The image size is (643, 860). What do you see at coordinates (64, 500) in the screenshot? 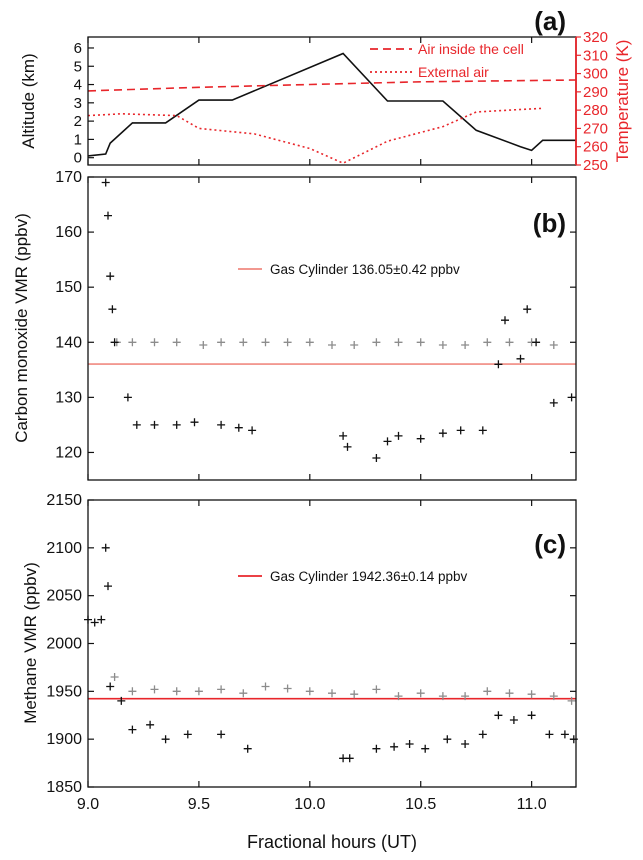
I see `y-tick-label: 2150` at bounding box center [64, 500].